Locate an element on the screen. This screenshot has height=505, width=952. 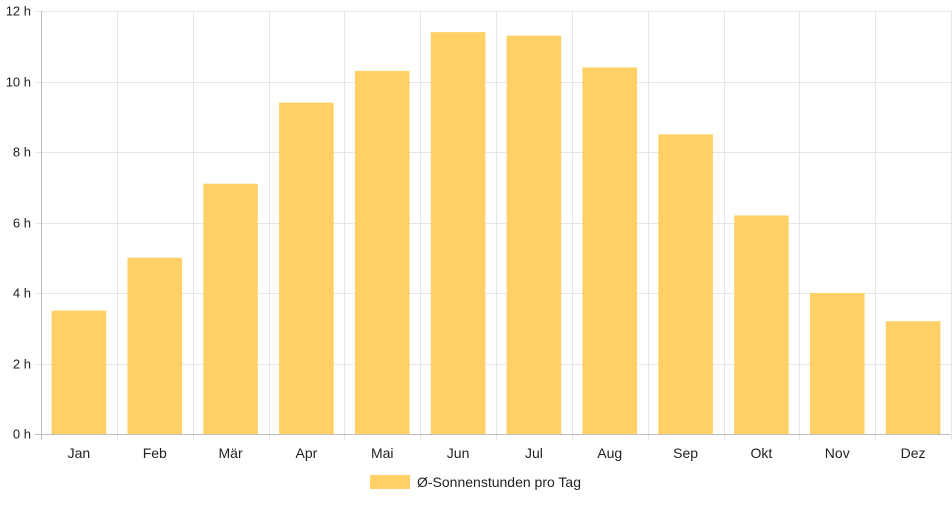
bar-jan is located at coordinates (79, 372).